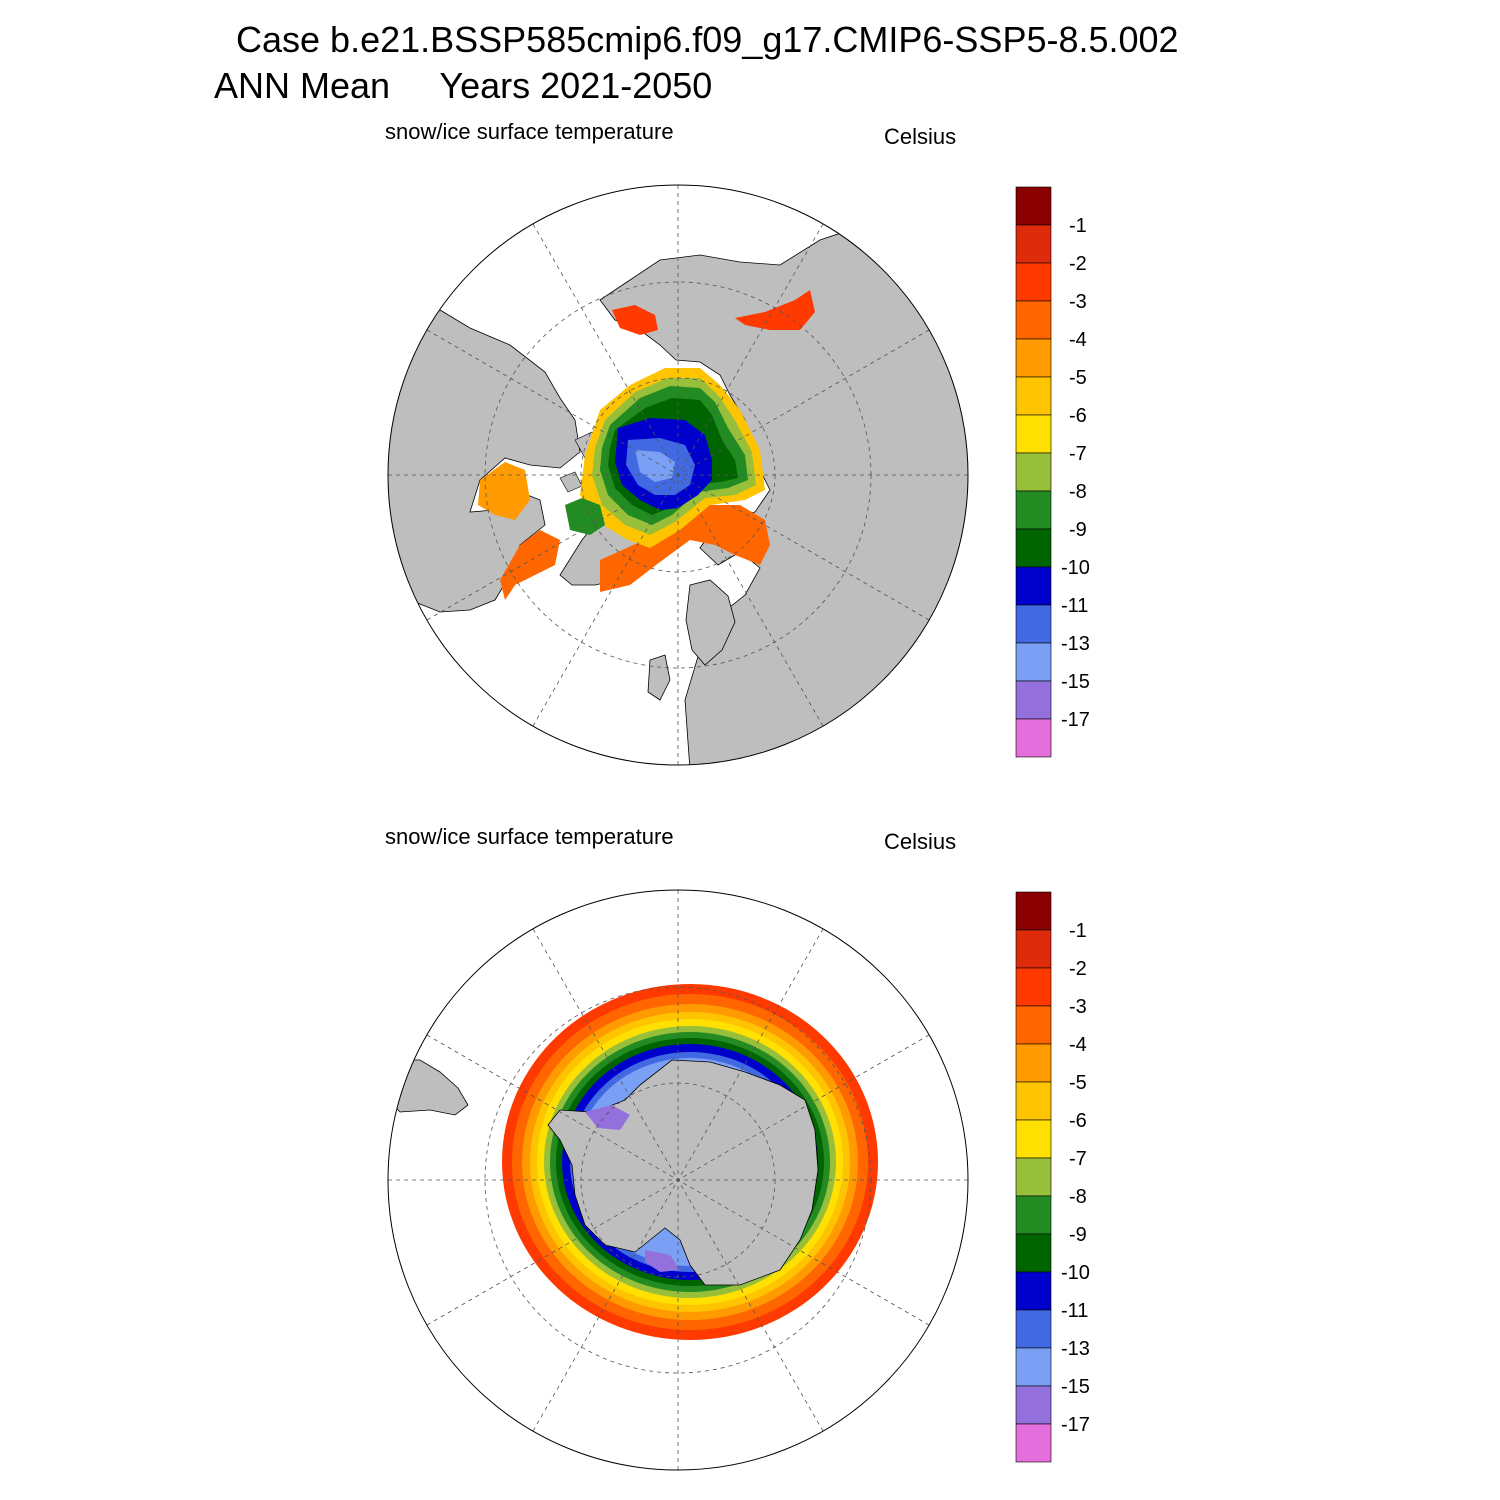  I want to click on arctic-colorbar-label: -9, so click(1078, 530).